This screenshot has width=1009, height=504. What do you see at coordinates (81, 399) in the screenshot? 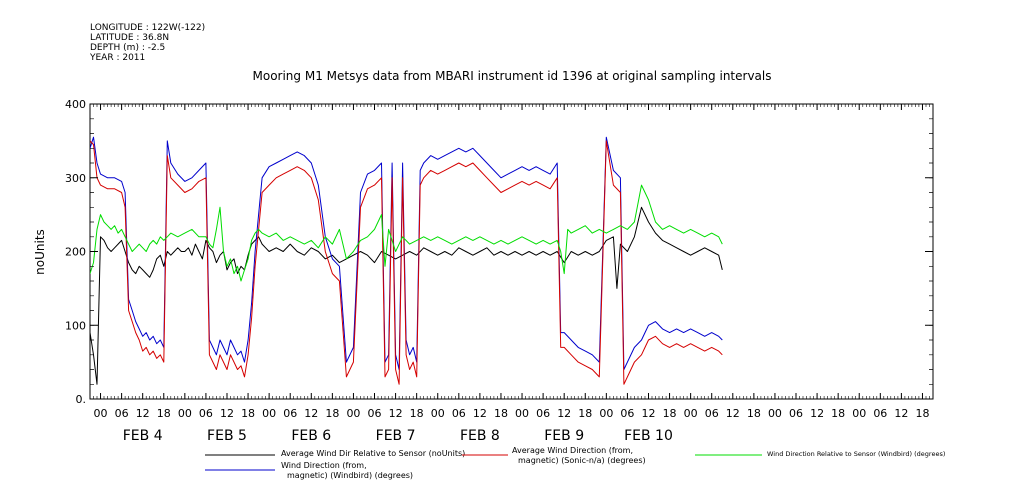
I see `y-tick-label: 0.` at bounding box center [81, 399].